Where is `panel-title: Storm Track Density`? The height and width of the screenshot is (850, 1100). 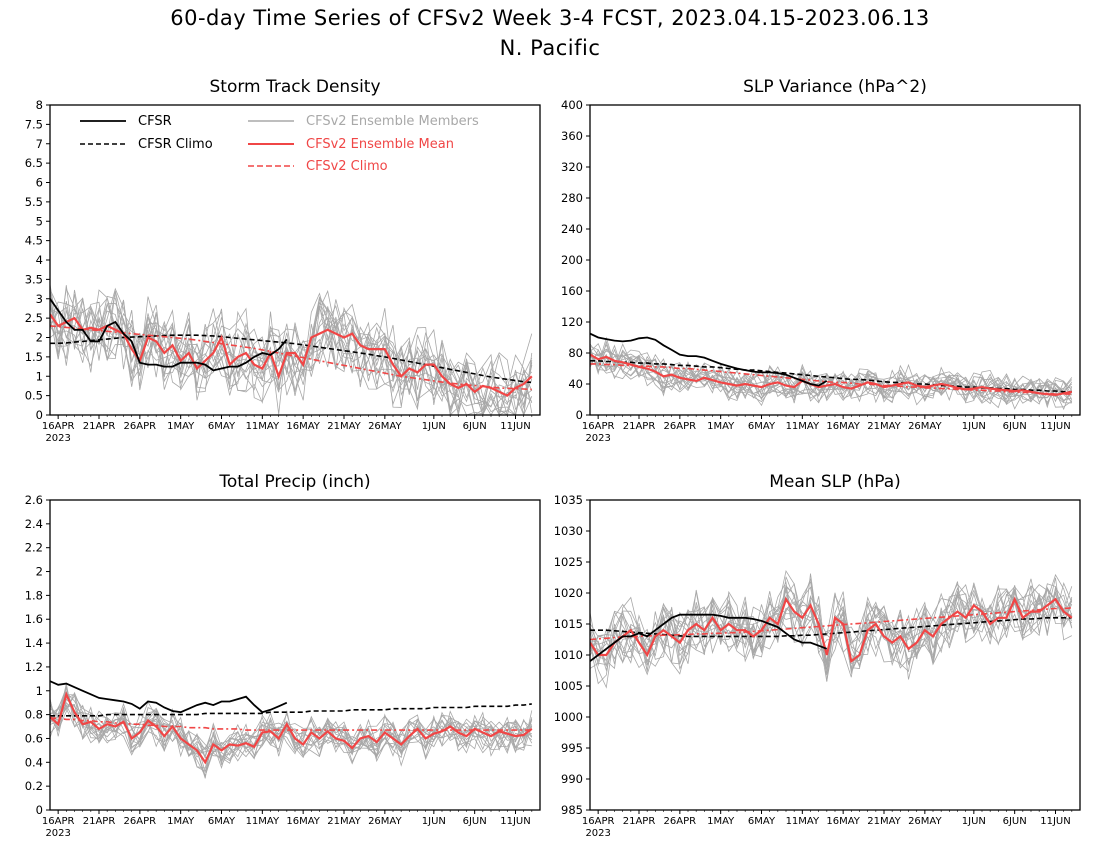
panel-title: Storm Track Density is located at coordinates (294, 87).